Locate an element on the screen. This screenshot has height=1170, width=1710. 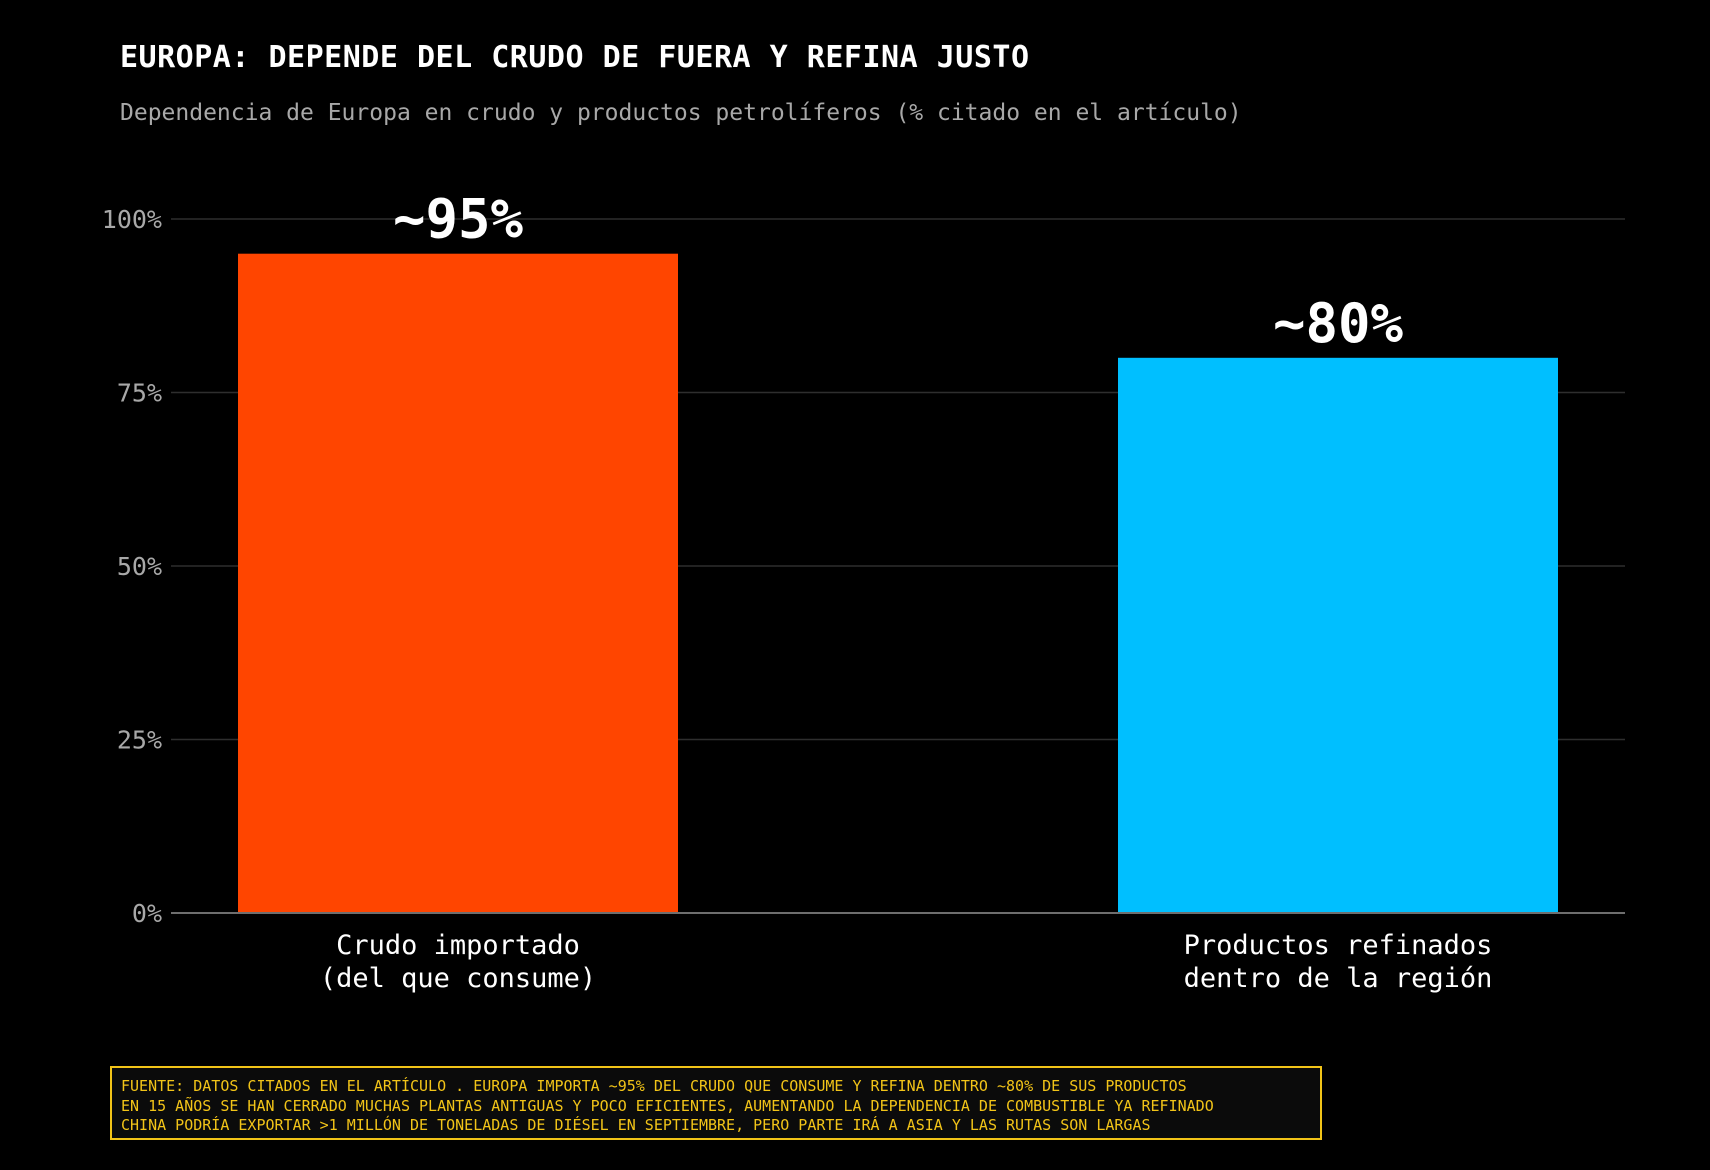
y-tick-label: 75% is located at coordinates (139, 393).